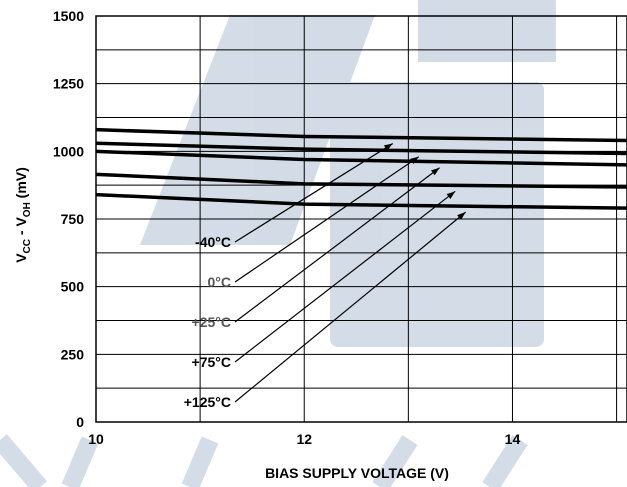 This screenshot has width=627, height=487. What do you see at coordinates (73, 219) in the screenshot?
I see `y-tick-label: 750` at bounding box center [73, 219].